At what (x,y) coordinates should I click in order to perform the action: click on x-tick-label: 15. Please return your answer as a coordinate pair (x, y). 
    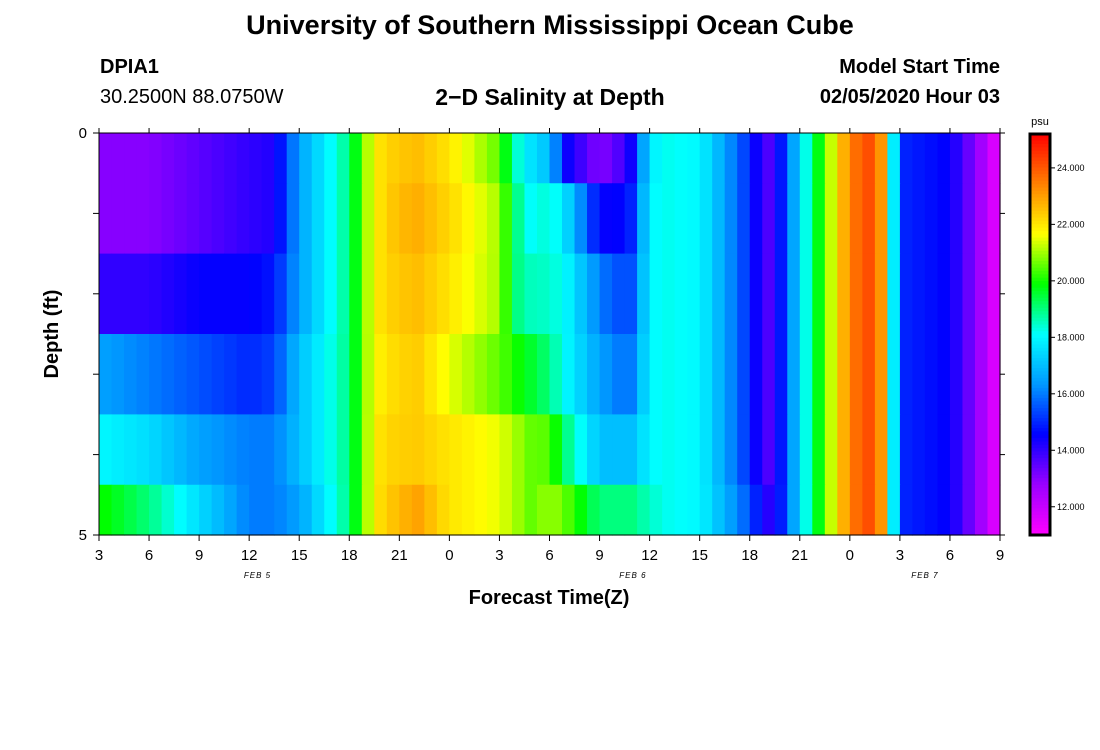
    Looking at the image, I should click on (299, 555).